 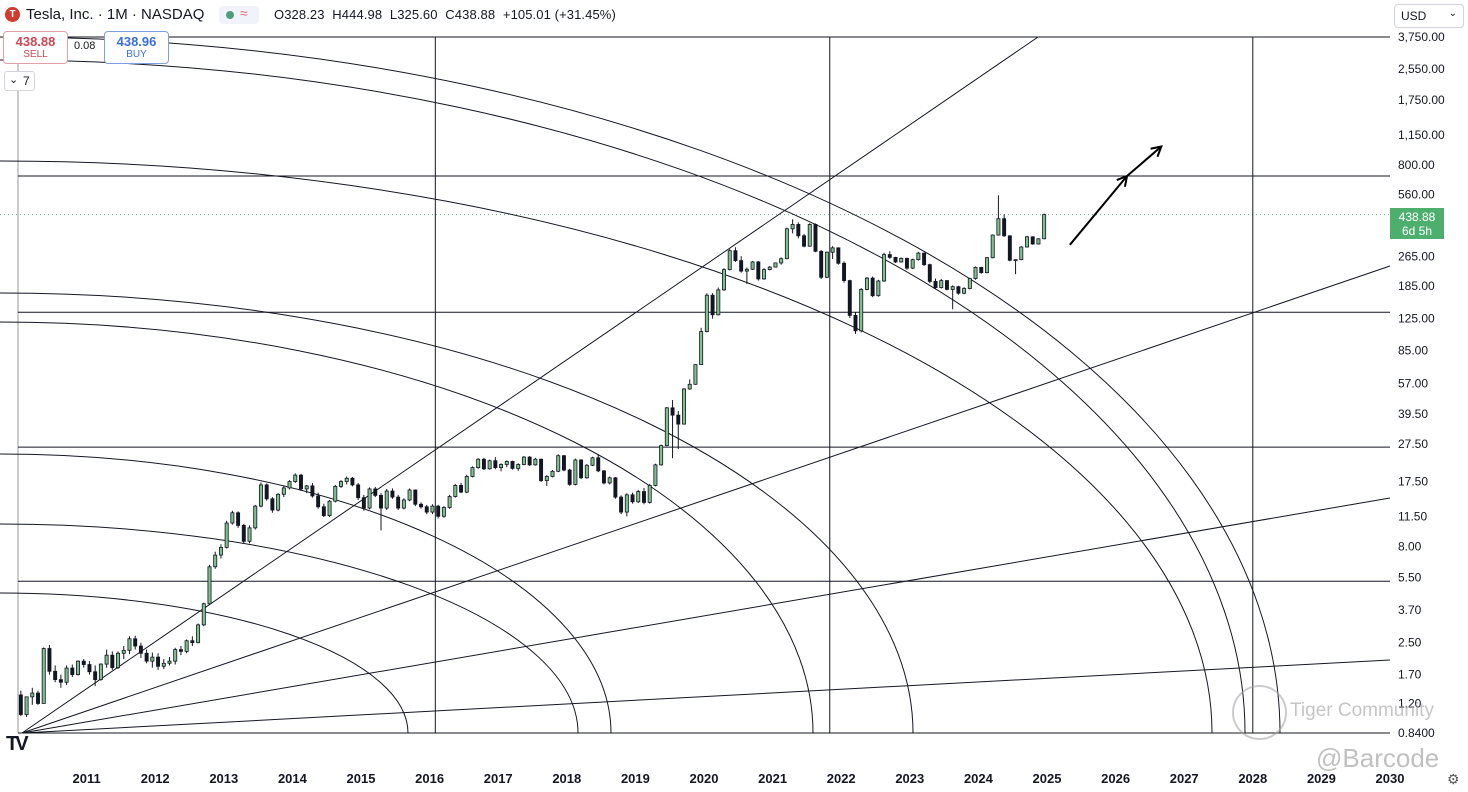 What do you see at coordinates (35, 47) in the screenshot?
I see `sell-button: 438.88 SELL` at bounding box center [35, 47].